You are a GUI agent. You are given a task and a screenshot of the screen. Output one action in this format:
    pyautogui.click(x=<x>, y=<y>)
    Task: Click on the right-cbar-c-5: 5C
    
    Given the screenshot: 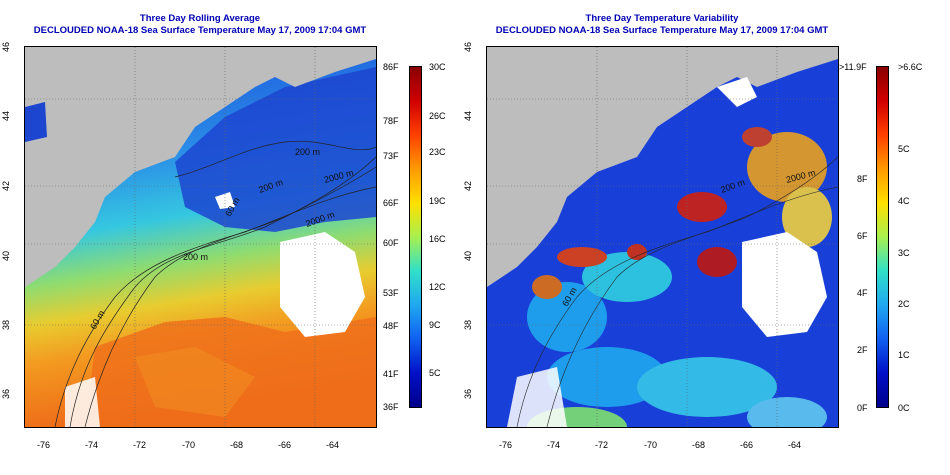 What is the action you would take?
    pyautogui.click(x=904, y=149)
    